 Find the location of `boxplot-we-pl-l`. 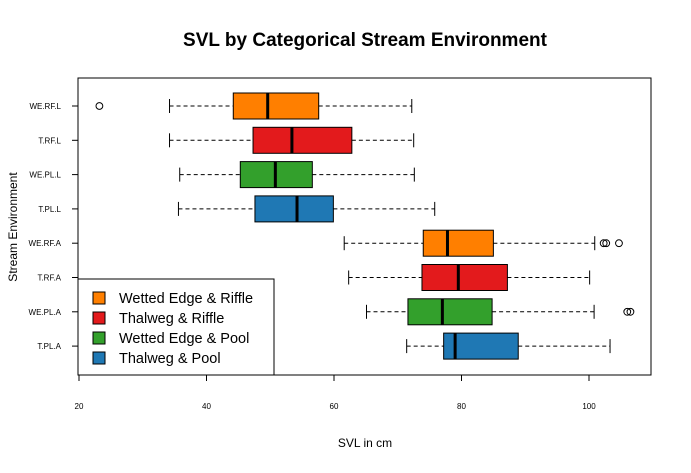

boxplot-we-pl-l is located at coordinates (297, 175).